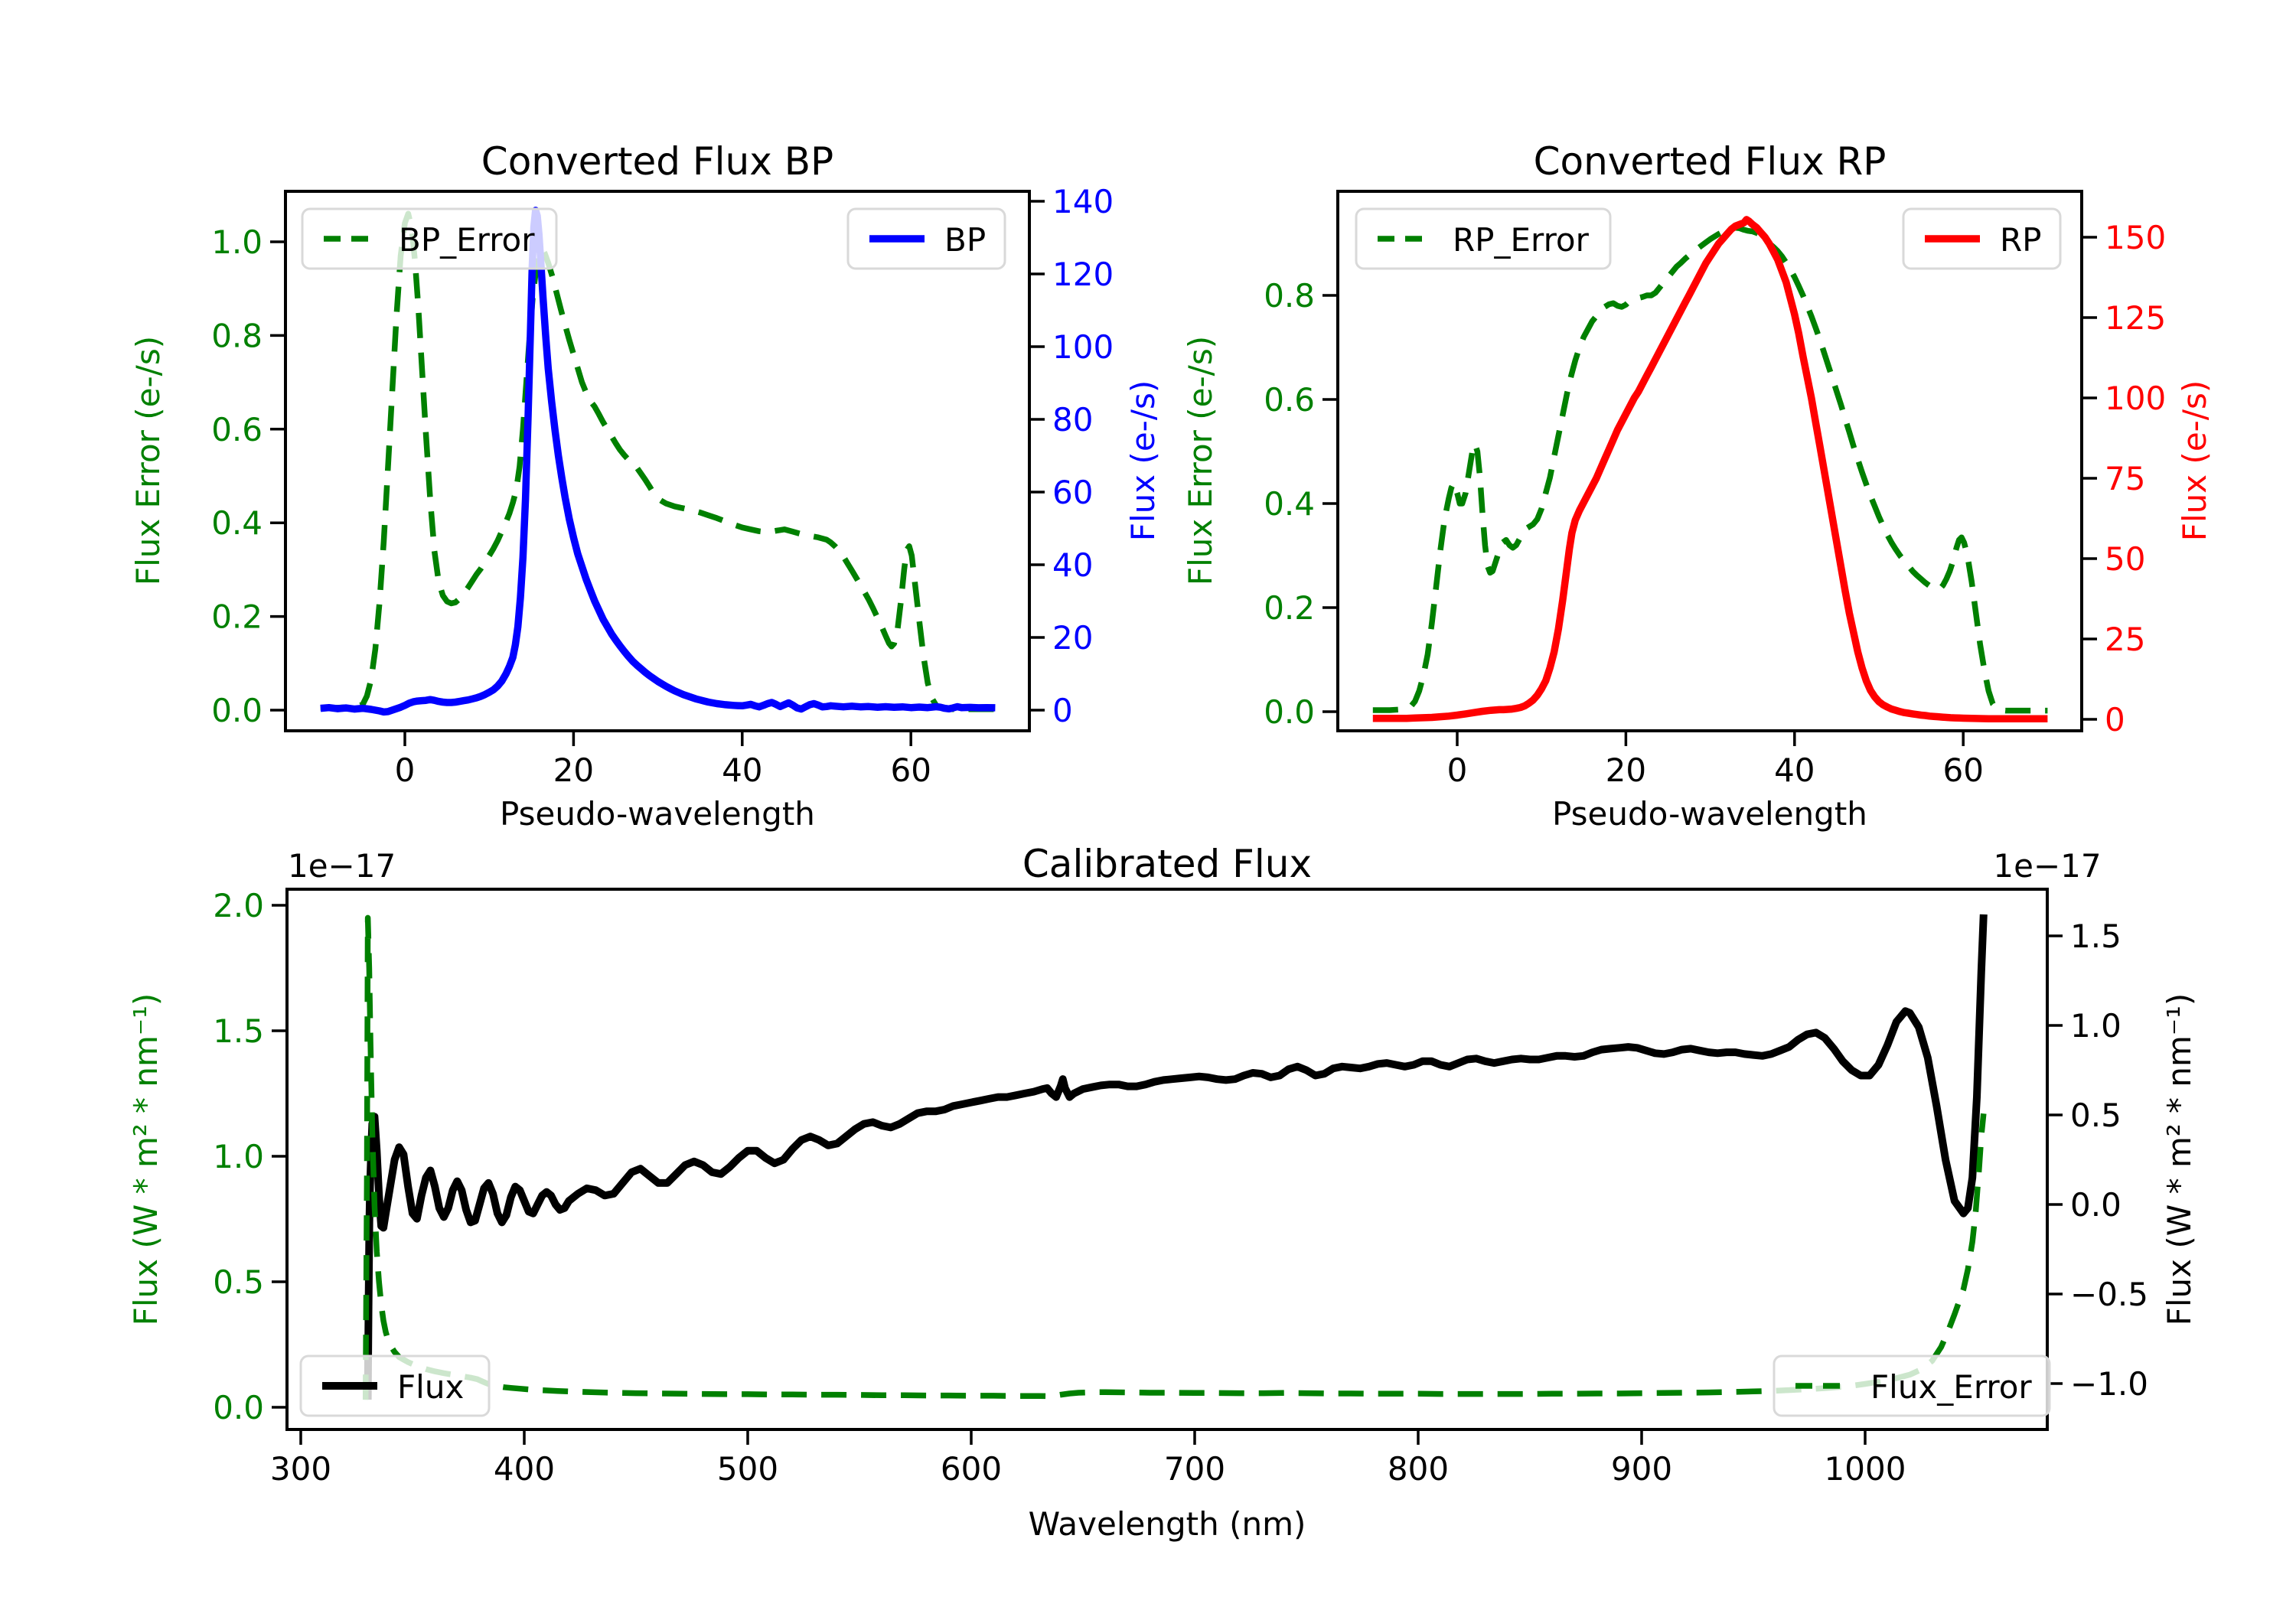 This screenshot has width=2296, height=1607. I want to click on bp-title: Converted Flux BP, so click(657, 161).